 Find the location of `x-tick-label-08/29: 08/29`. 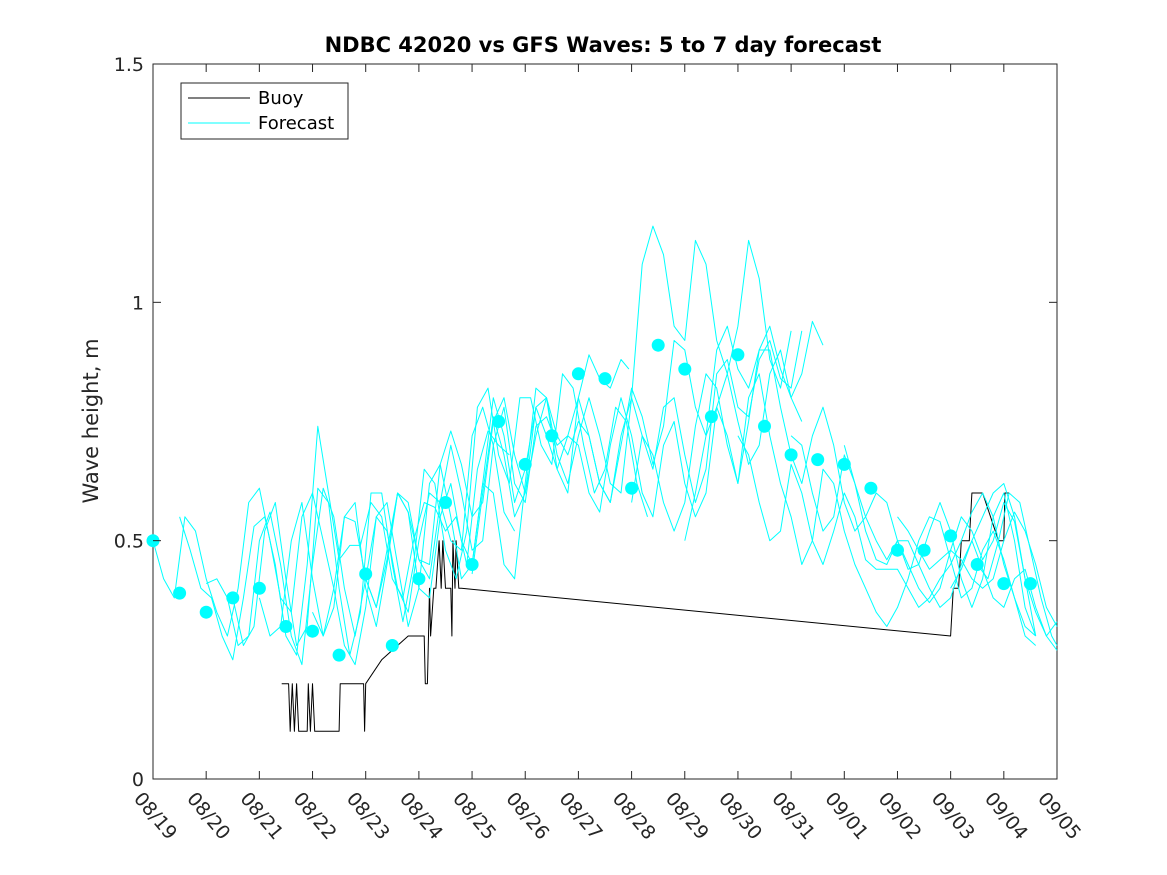

x-tick-label-08/29: 08/29 is located at coordinates (687, 816).